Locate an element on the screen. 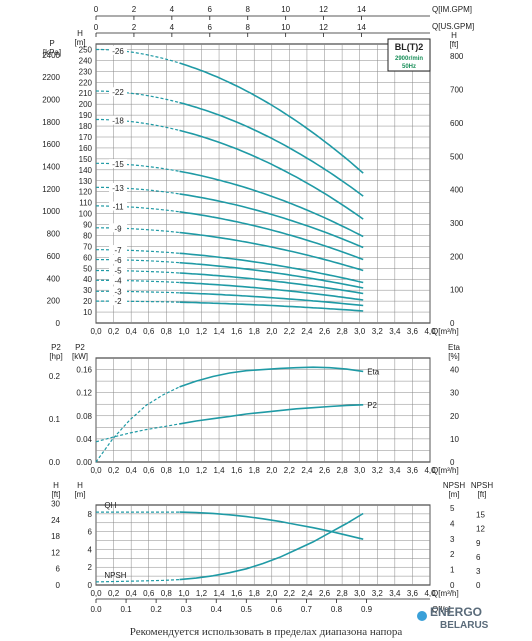  power-xtick-11: 2,2 is located at coordinates (290, 470).